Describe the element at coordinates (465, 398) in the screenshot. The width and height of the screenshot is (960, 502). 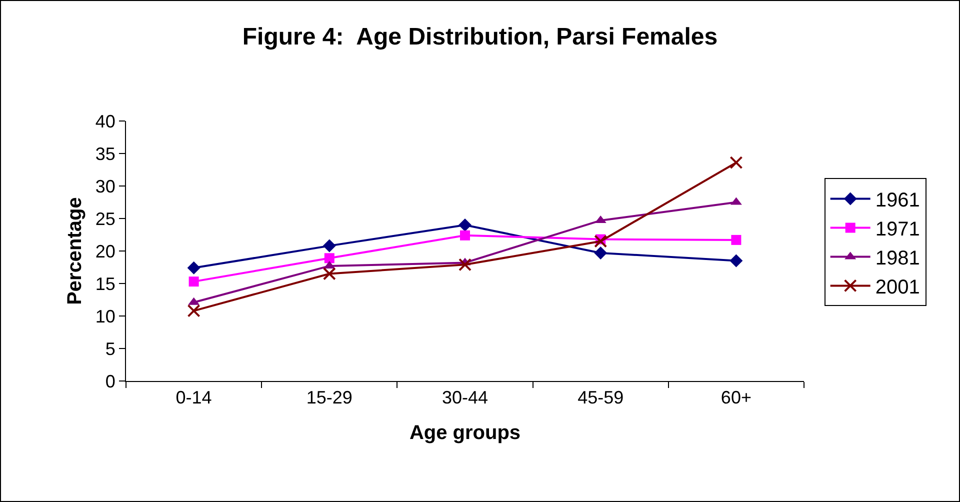
I see `x-tick-label: 30-44` at that location.